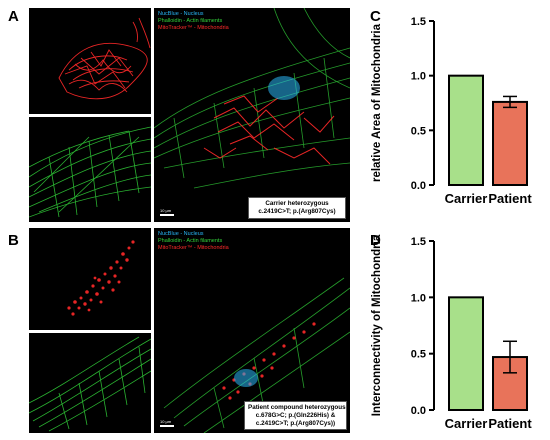  I want to click on caption-line: c.678G>C; p.(Gln226His) &, so click(295, 415).